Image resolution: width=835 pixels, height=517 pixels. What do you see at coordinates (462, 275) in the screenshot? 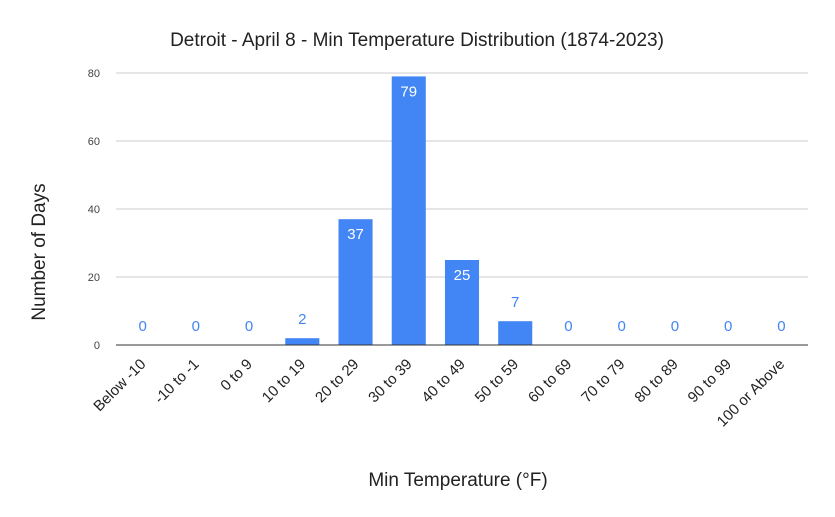
I see `data-label: 25` at bounding box center [462, 275].